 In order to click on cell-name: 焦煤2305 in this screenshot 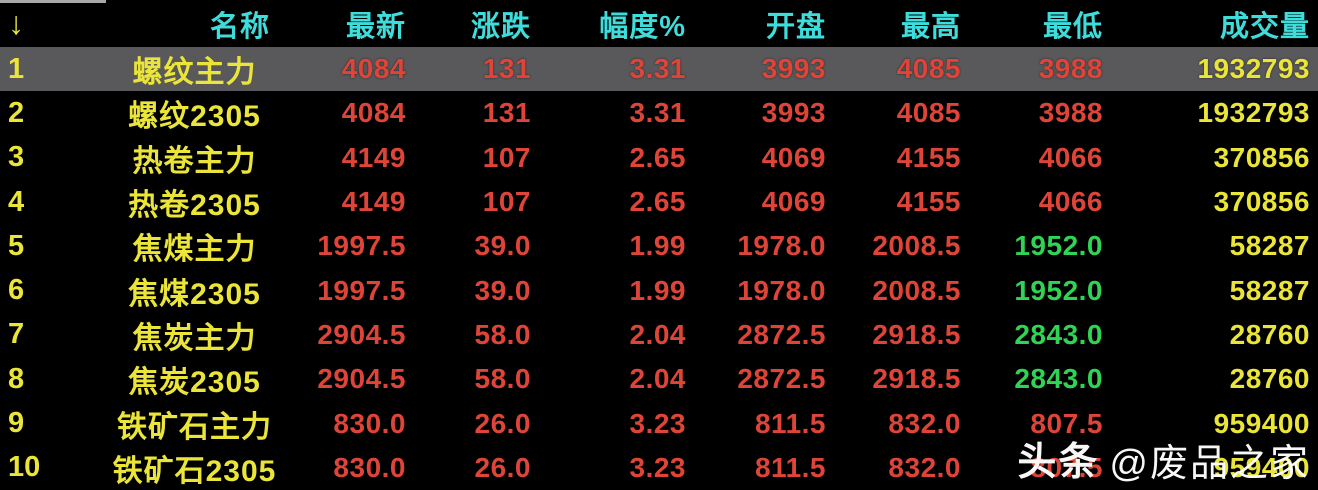, I will do `click(194, 294)`.